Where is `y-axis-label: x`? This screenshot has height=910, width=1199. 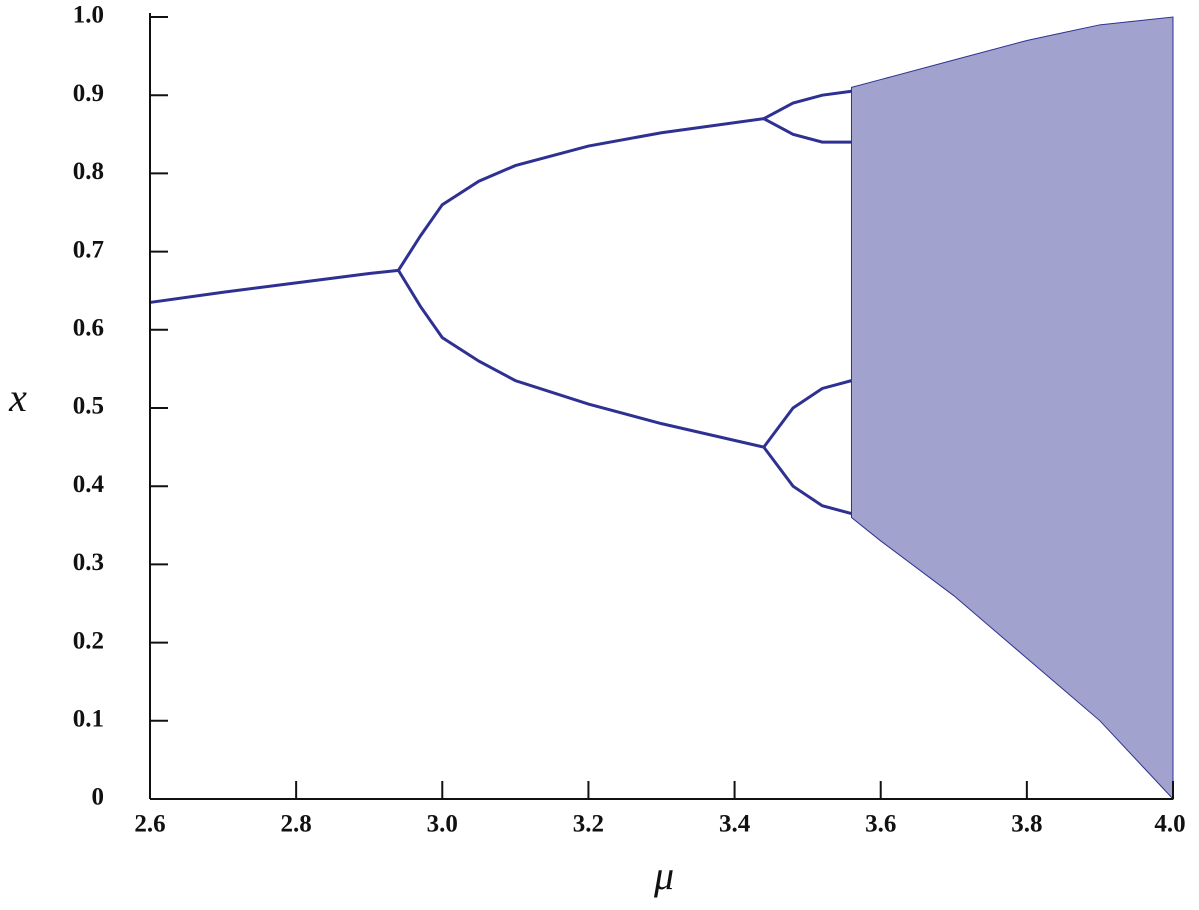
y-axis-label: x is located at coordinates (17, 397).